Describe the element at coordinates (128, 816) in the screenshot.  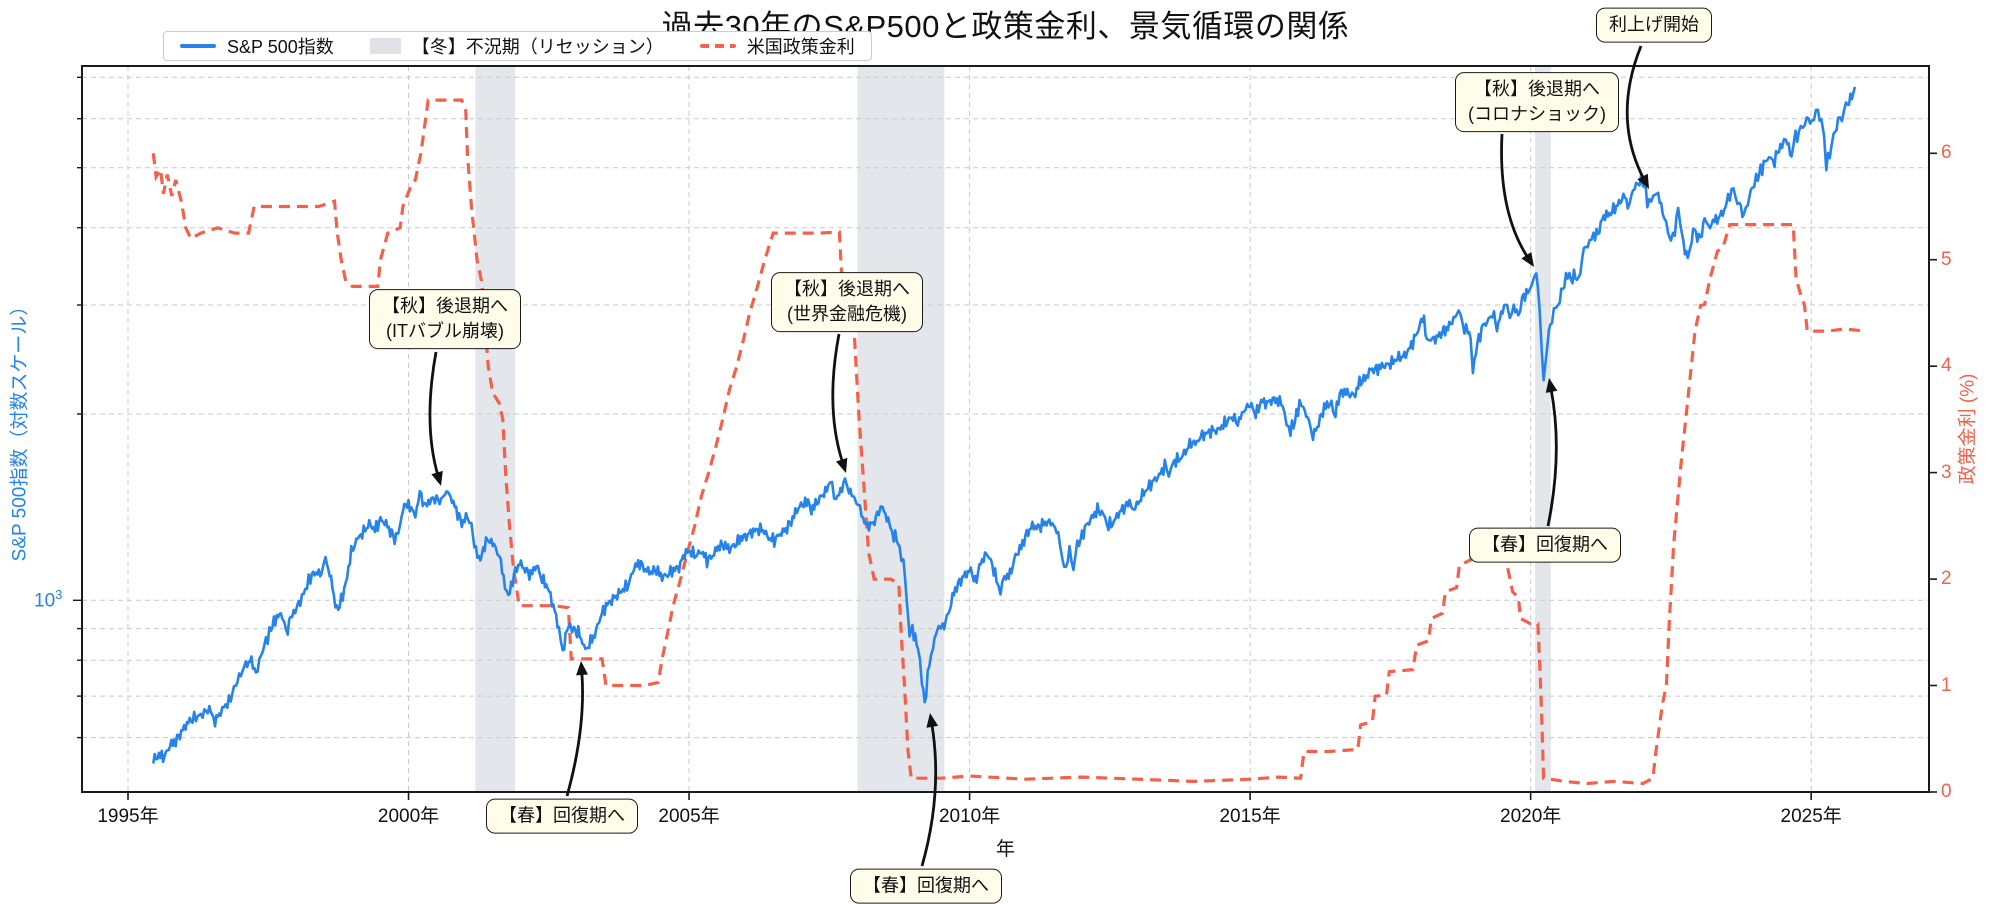
I see `x-tick-label: 1995年` at that location.